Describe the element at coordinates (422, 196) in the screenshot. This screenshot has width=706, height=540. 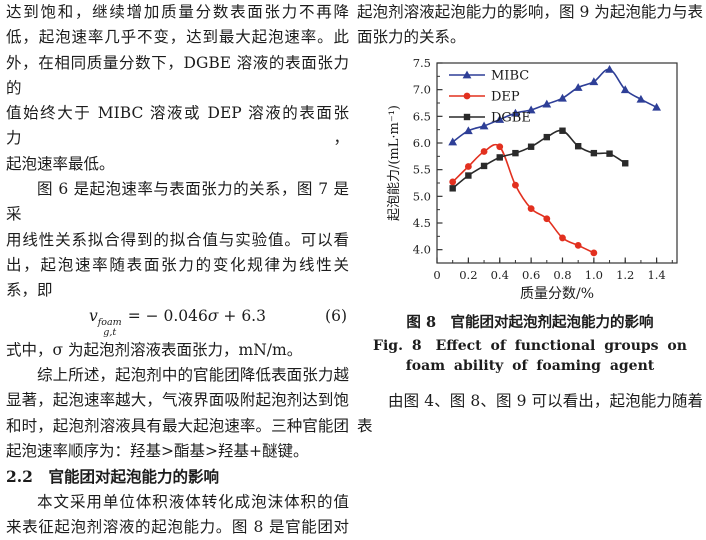
I see `svg-text: 5.0` at that location.